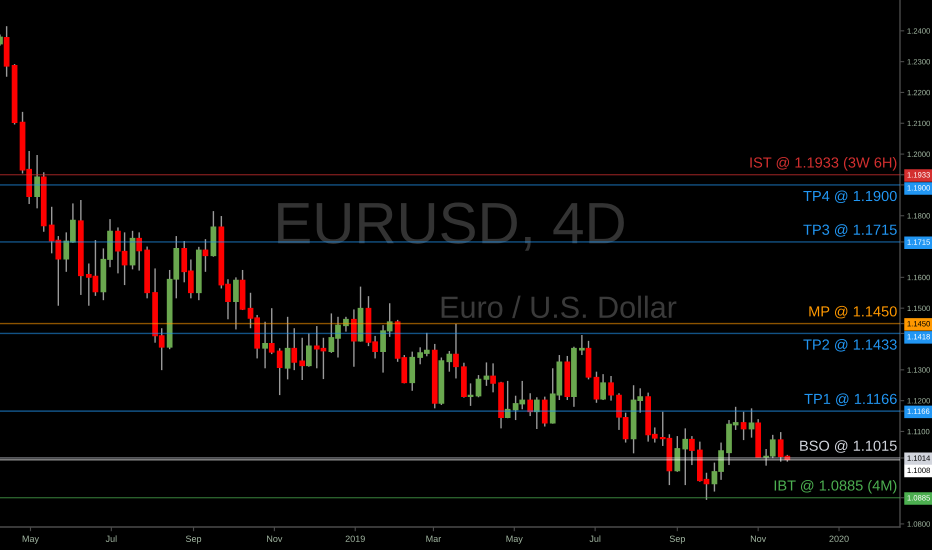 The image size is (932, 550). Describe the element at coordinates (434, 539) in the screenshot. I see `x-tick-label: Mar` at that location.